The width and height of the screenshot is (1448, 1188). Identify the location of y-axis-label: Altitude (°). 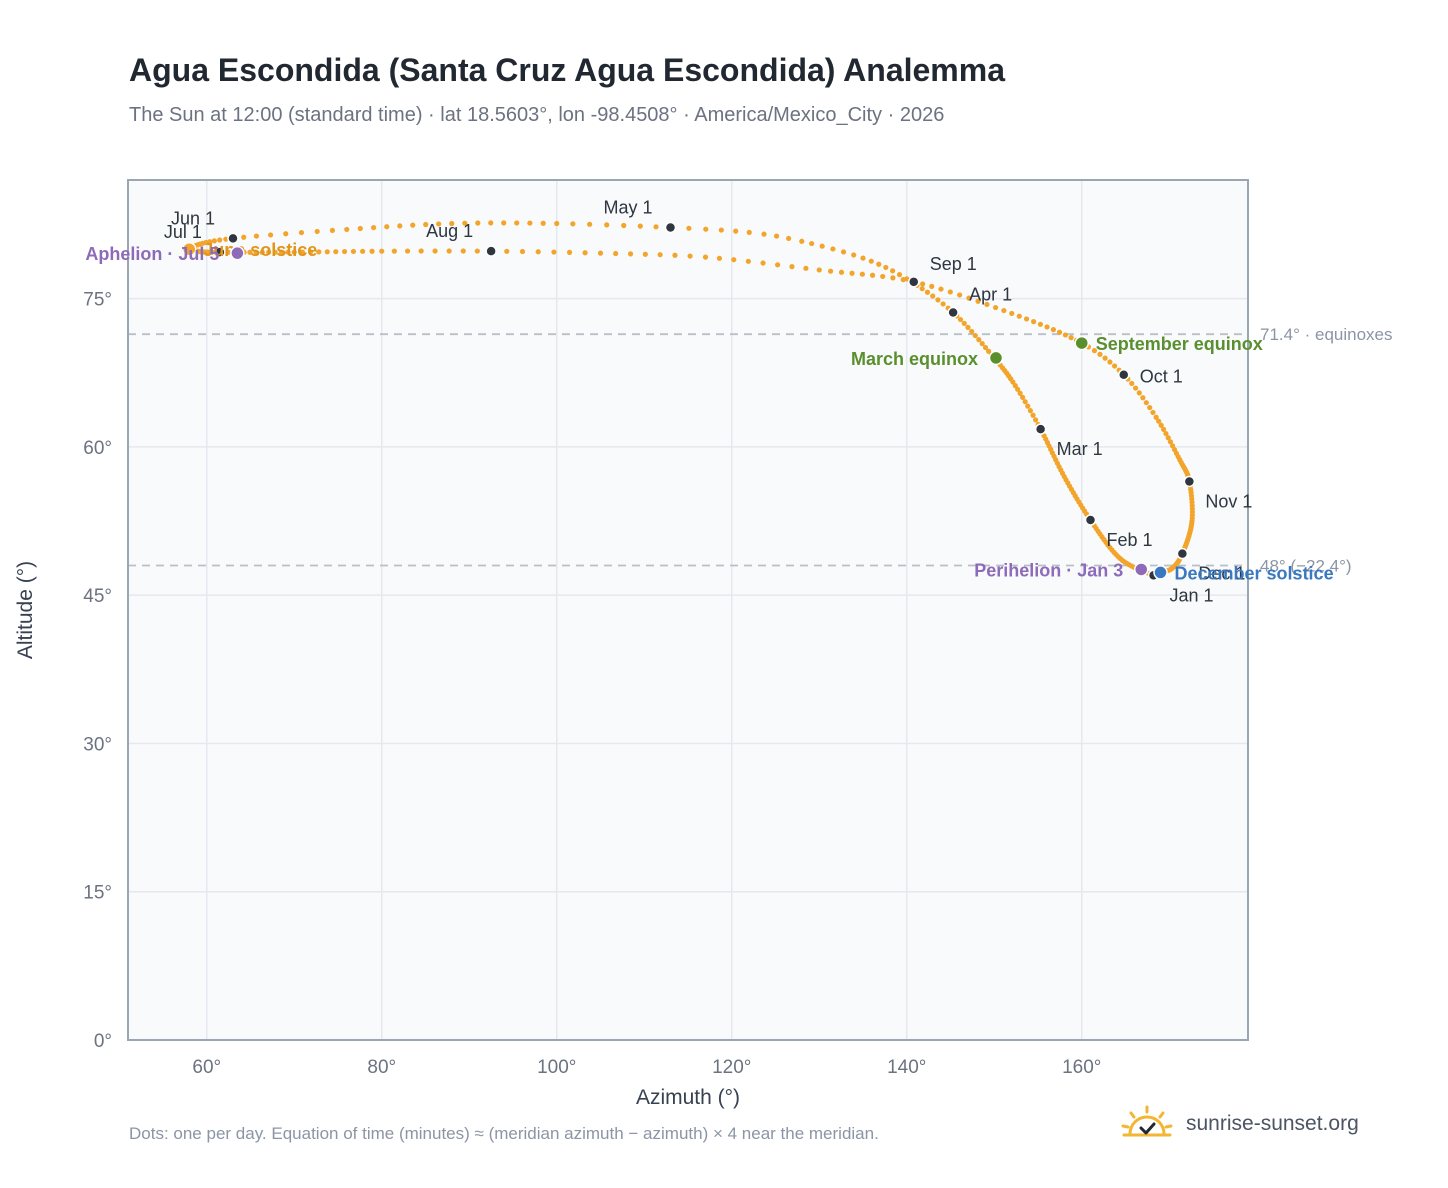
(25, 610).